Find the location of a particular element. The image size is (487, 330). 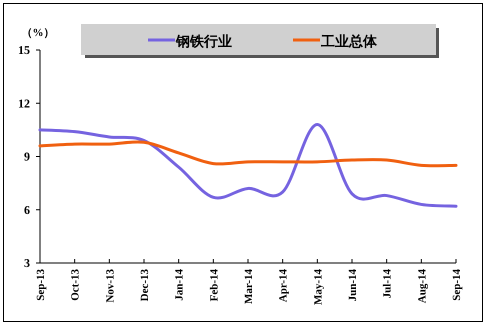

x-tick-label: Jun-14 is located at coordinates (353, 285).